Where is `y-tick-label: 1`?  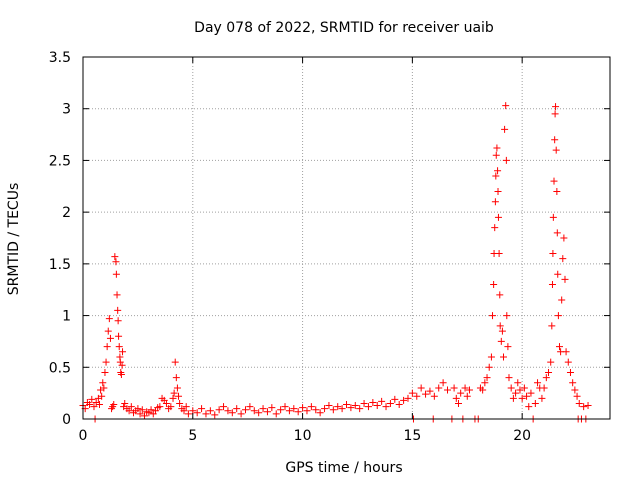 y-tick-label: 1 is located at coordinates (66, 317).